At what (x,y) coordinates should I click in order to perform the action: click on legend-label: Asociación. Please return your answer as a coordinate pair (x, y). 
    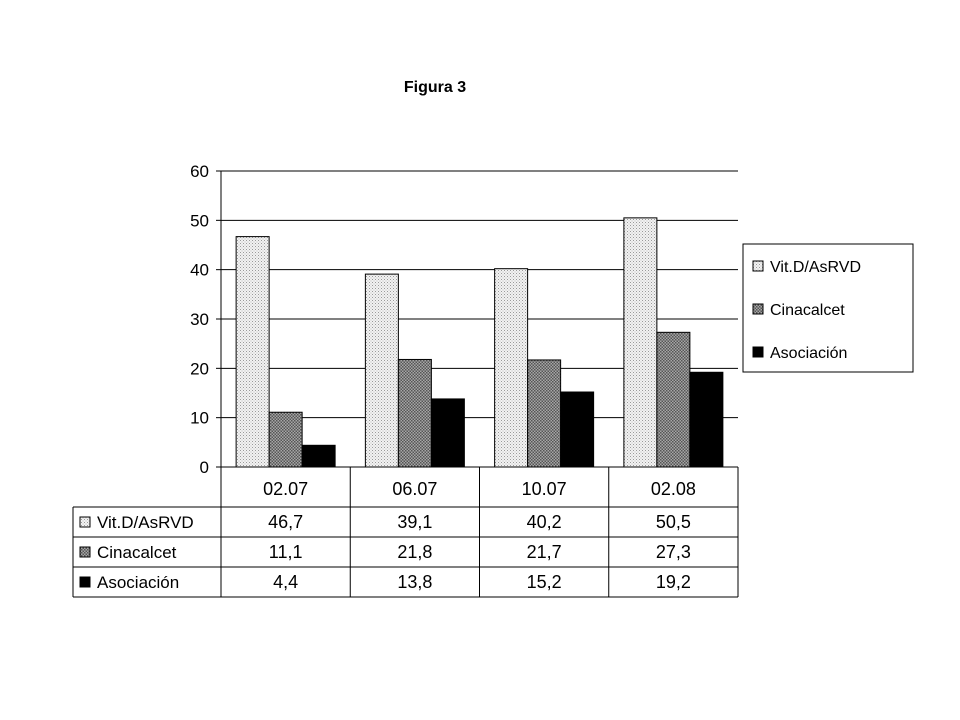
    Looking at the image, I should click on (808, 353).